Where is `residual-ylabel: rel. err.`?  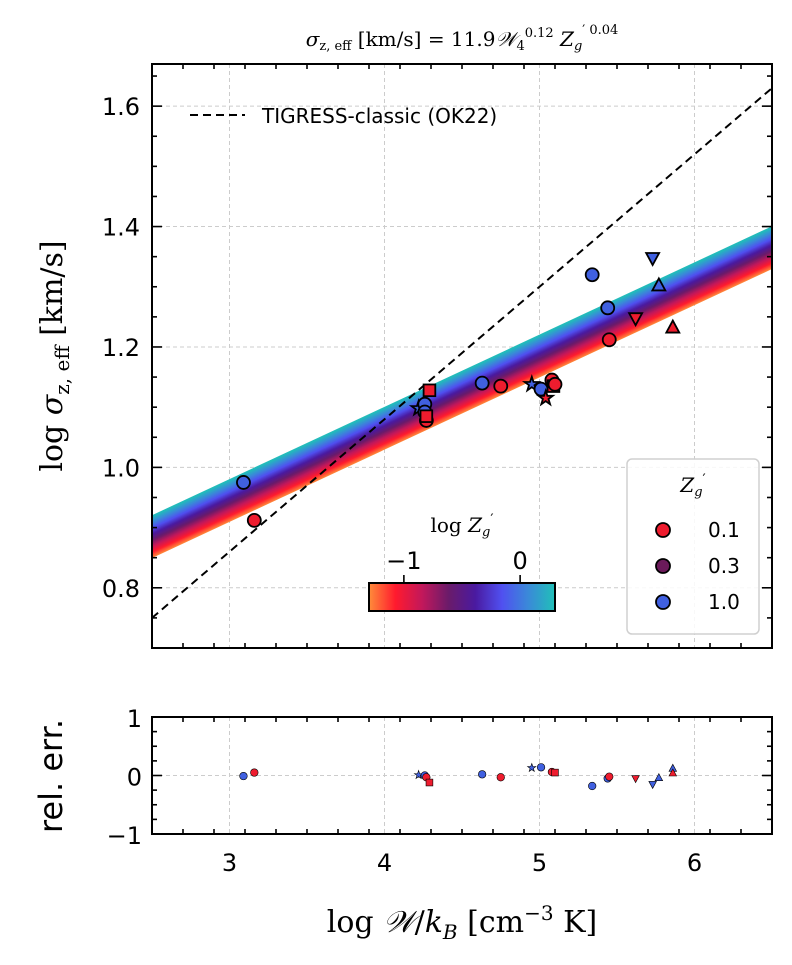 residual-ylabel: rel. err. is located at coordinates (51, 776).